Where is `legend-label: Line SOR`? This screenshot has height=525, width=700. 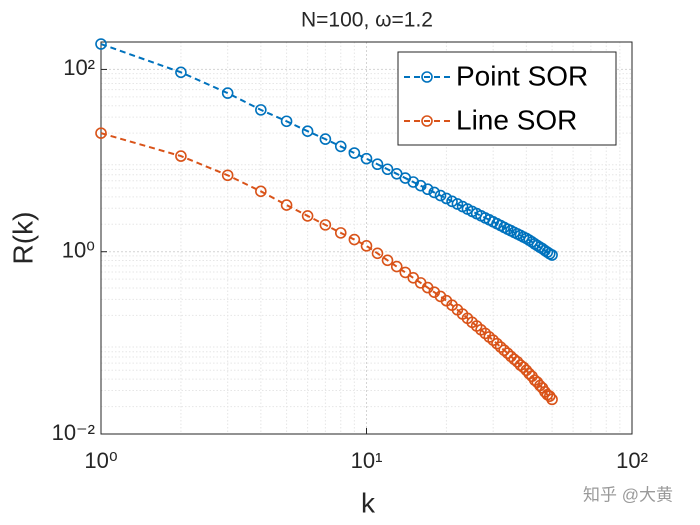 legend-label: Line SOR is located at coordinates (516, 119).